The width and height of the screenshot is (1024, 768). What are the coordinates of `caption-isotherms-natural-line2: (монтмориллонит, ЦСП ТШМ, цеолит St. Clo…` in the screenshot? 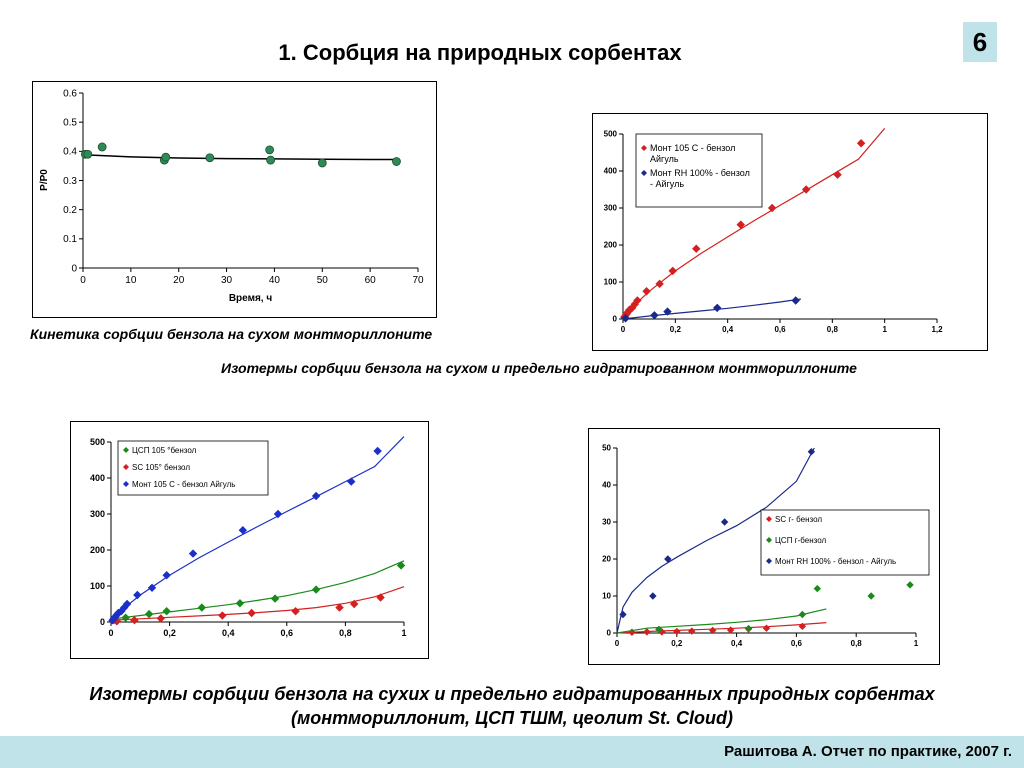 It's located at (512, 718).